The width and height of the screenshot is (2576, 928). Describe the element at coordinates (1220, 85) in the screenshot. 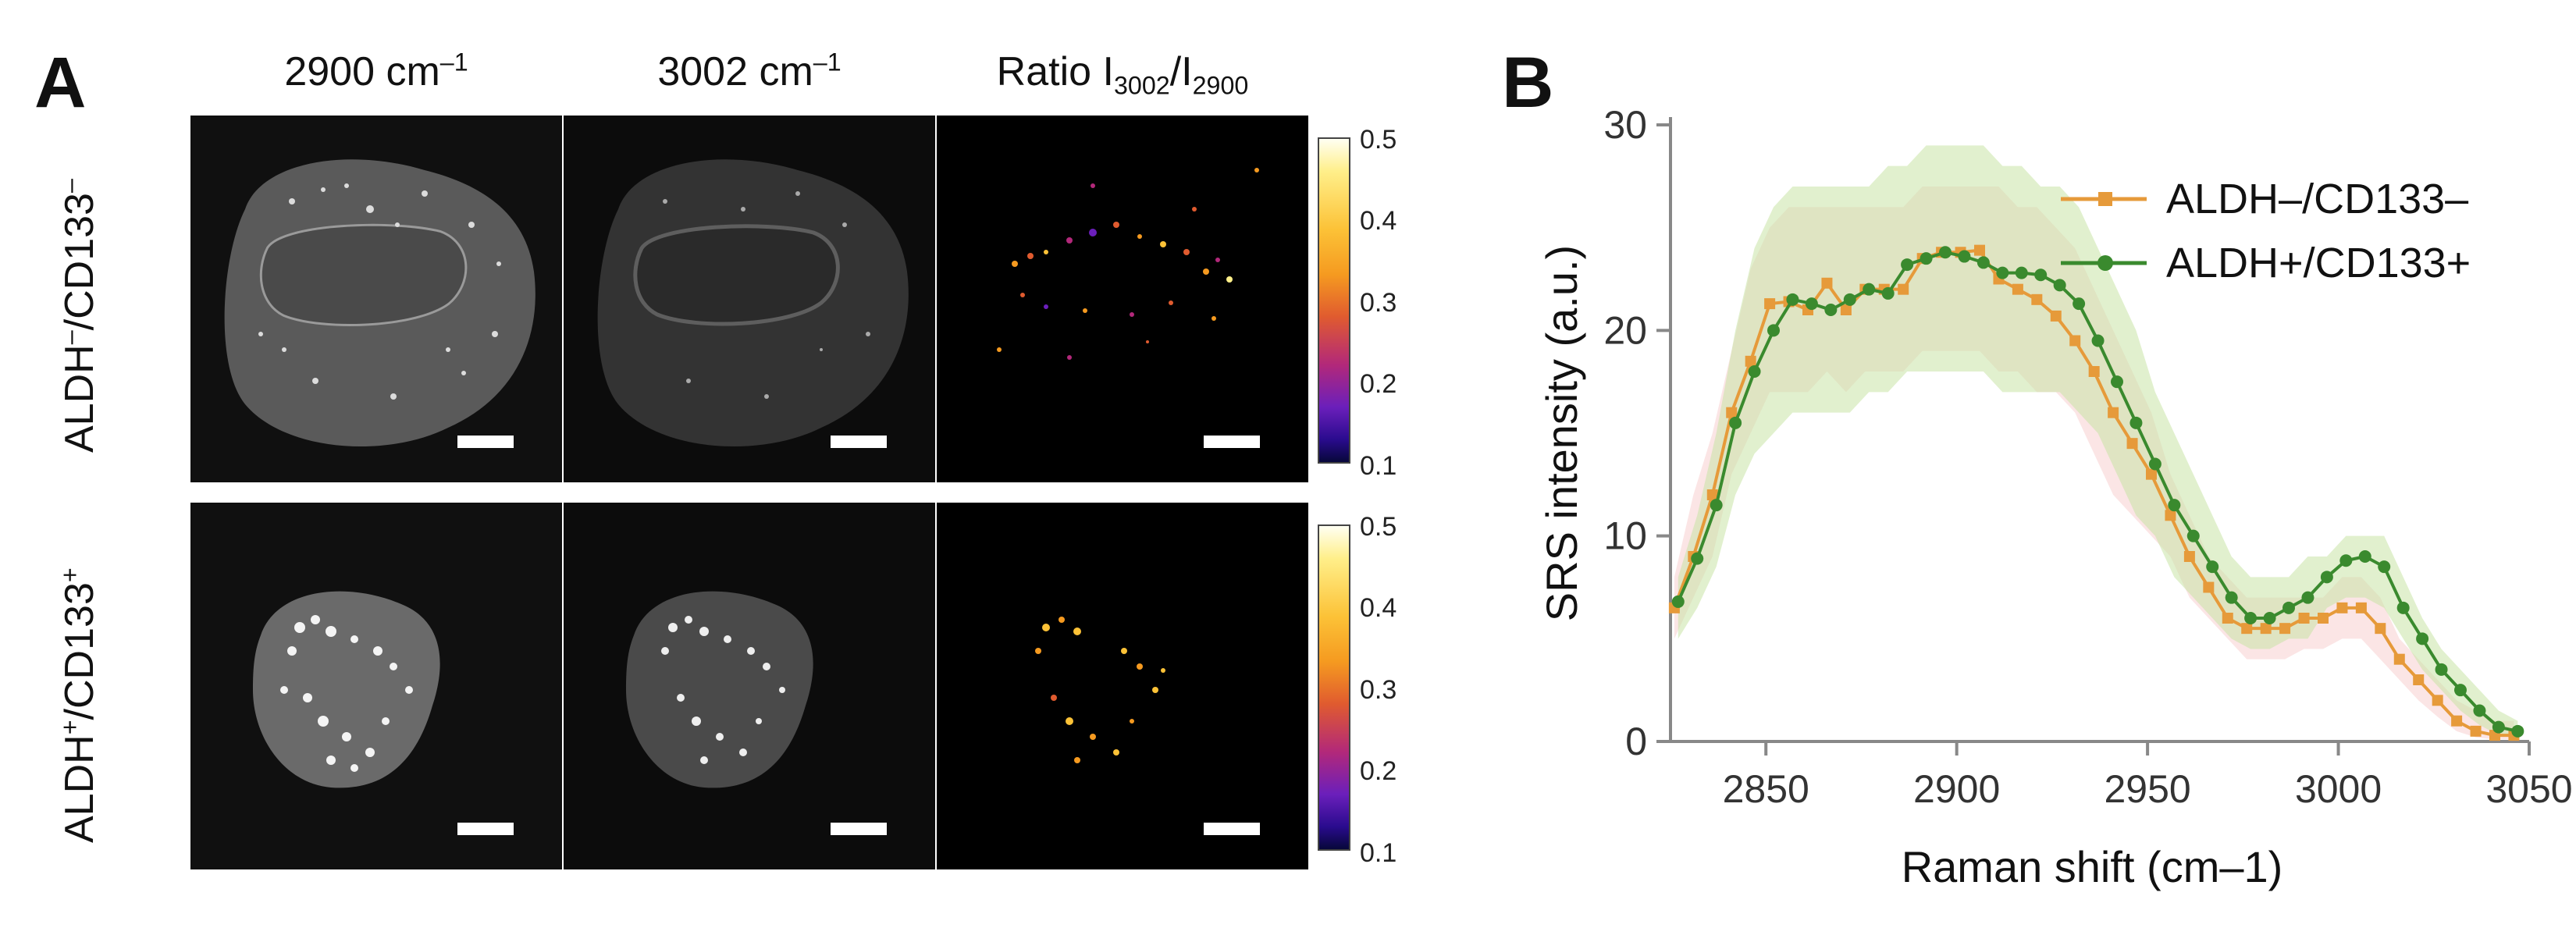

I see `column-heading-ratio-sub2: 2900` at that location.